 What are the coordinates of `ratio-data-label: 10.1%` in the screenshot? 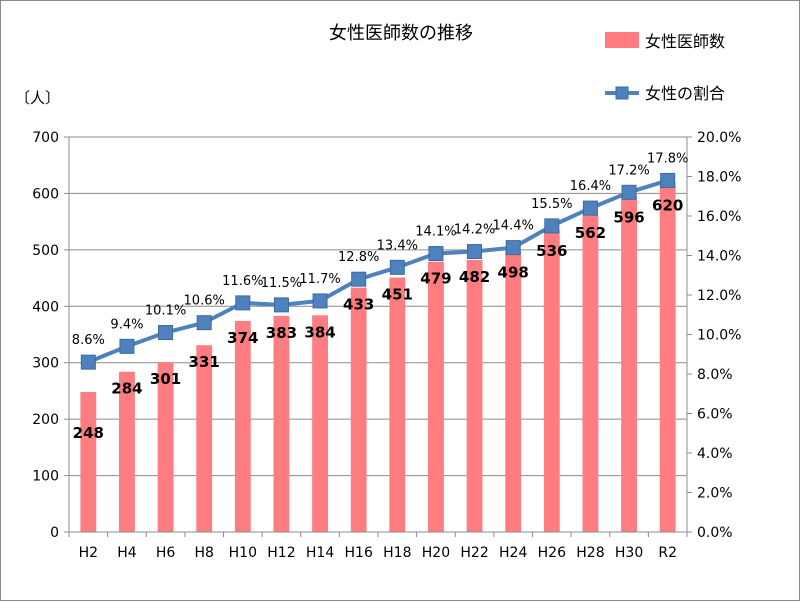 It's located at (165, 311).